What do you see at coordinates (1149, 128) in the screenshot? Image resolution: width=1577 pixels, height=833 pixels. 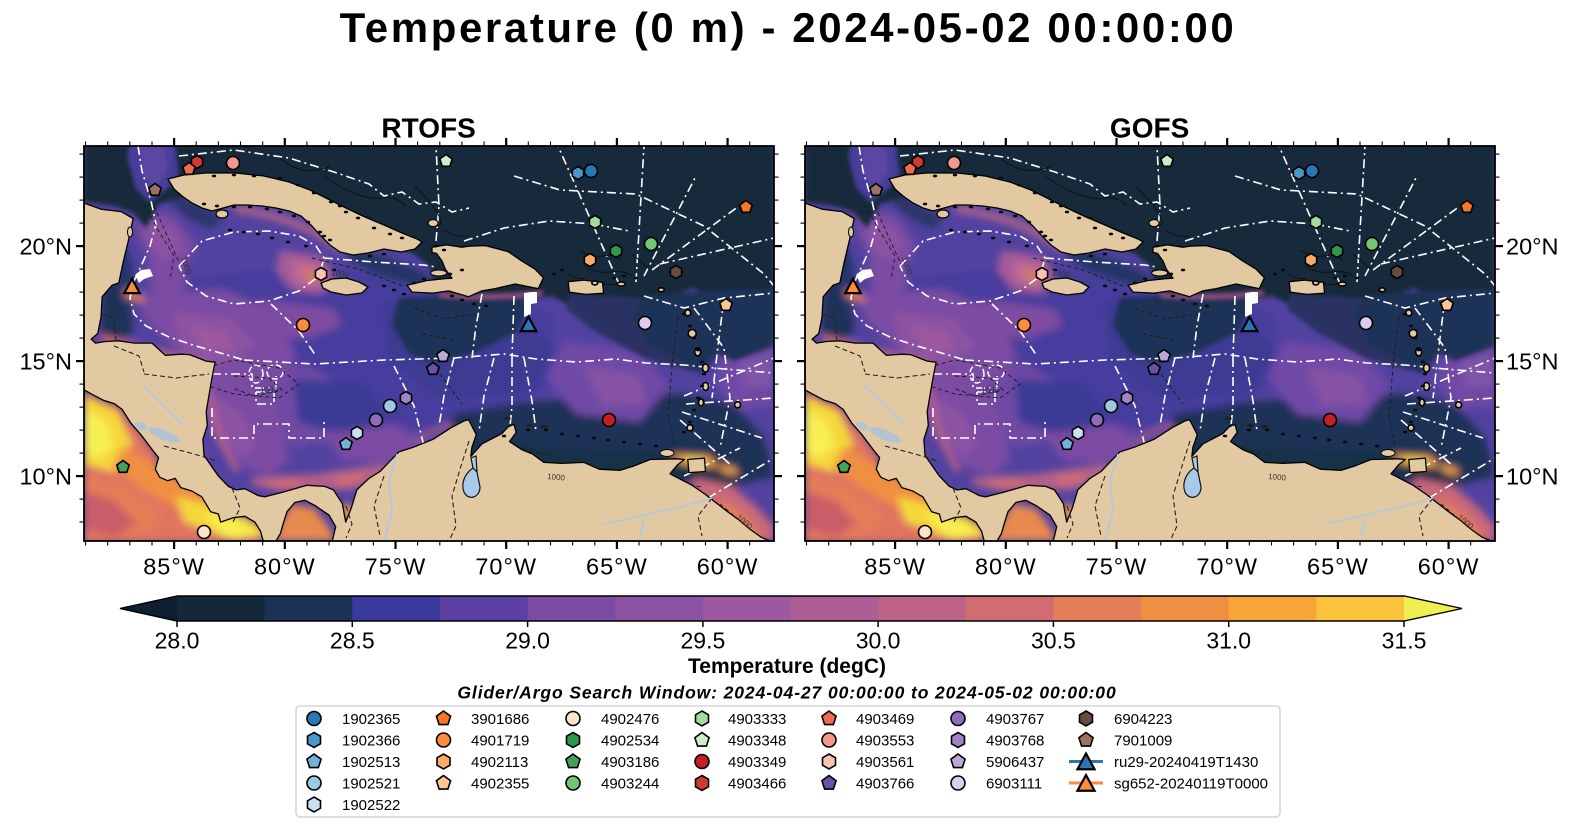 I see `svg-text: GOFS` at bounding box center [1149, 128].